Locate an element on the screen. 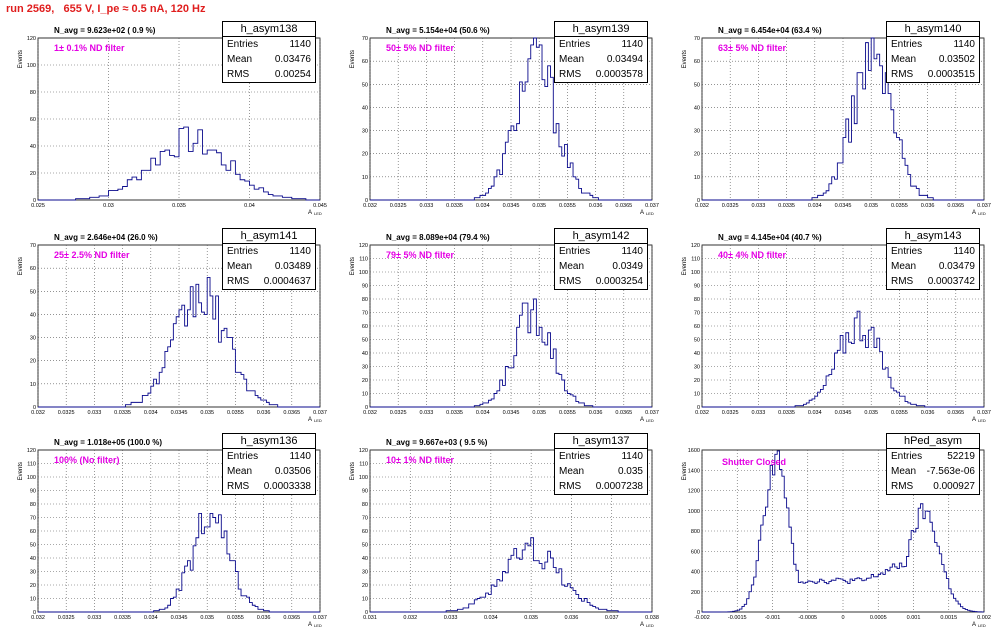 The width and height of the screenshot is (996, 637). x-tick-label: 0.04 is located at coordinates (249, 206).